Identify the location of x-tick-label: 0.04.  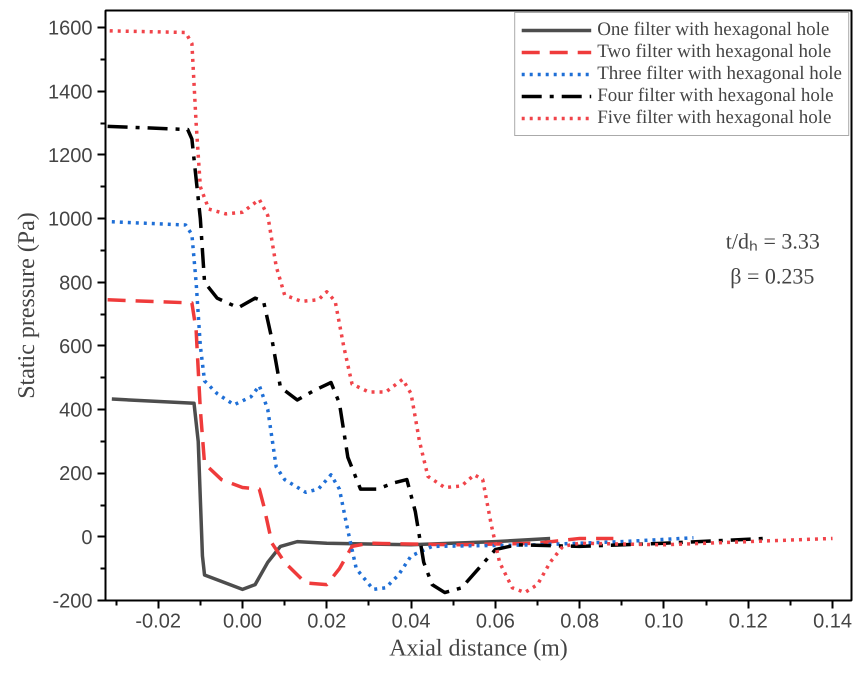
(411, 621).